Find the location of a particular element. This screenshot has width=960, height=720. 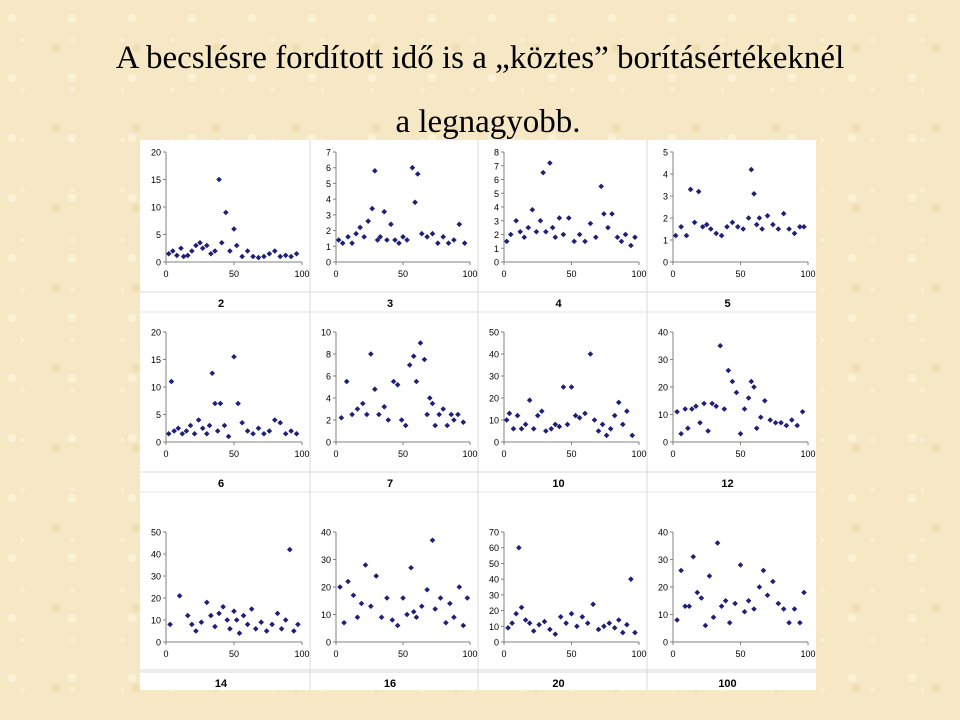

y-tick-label: 3 is located at coordinates (496, 221).